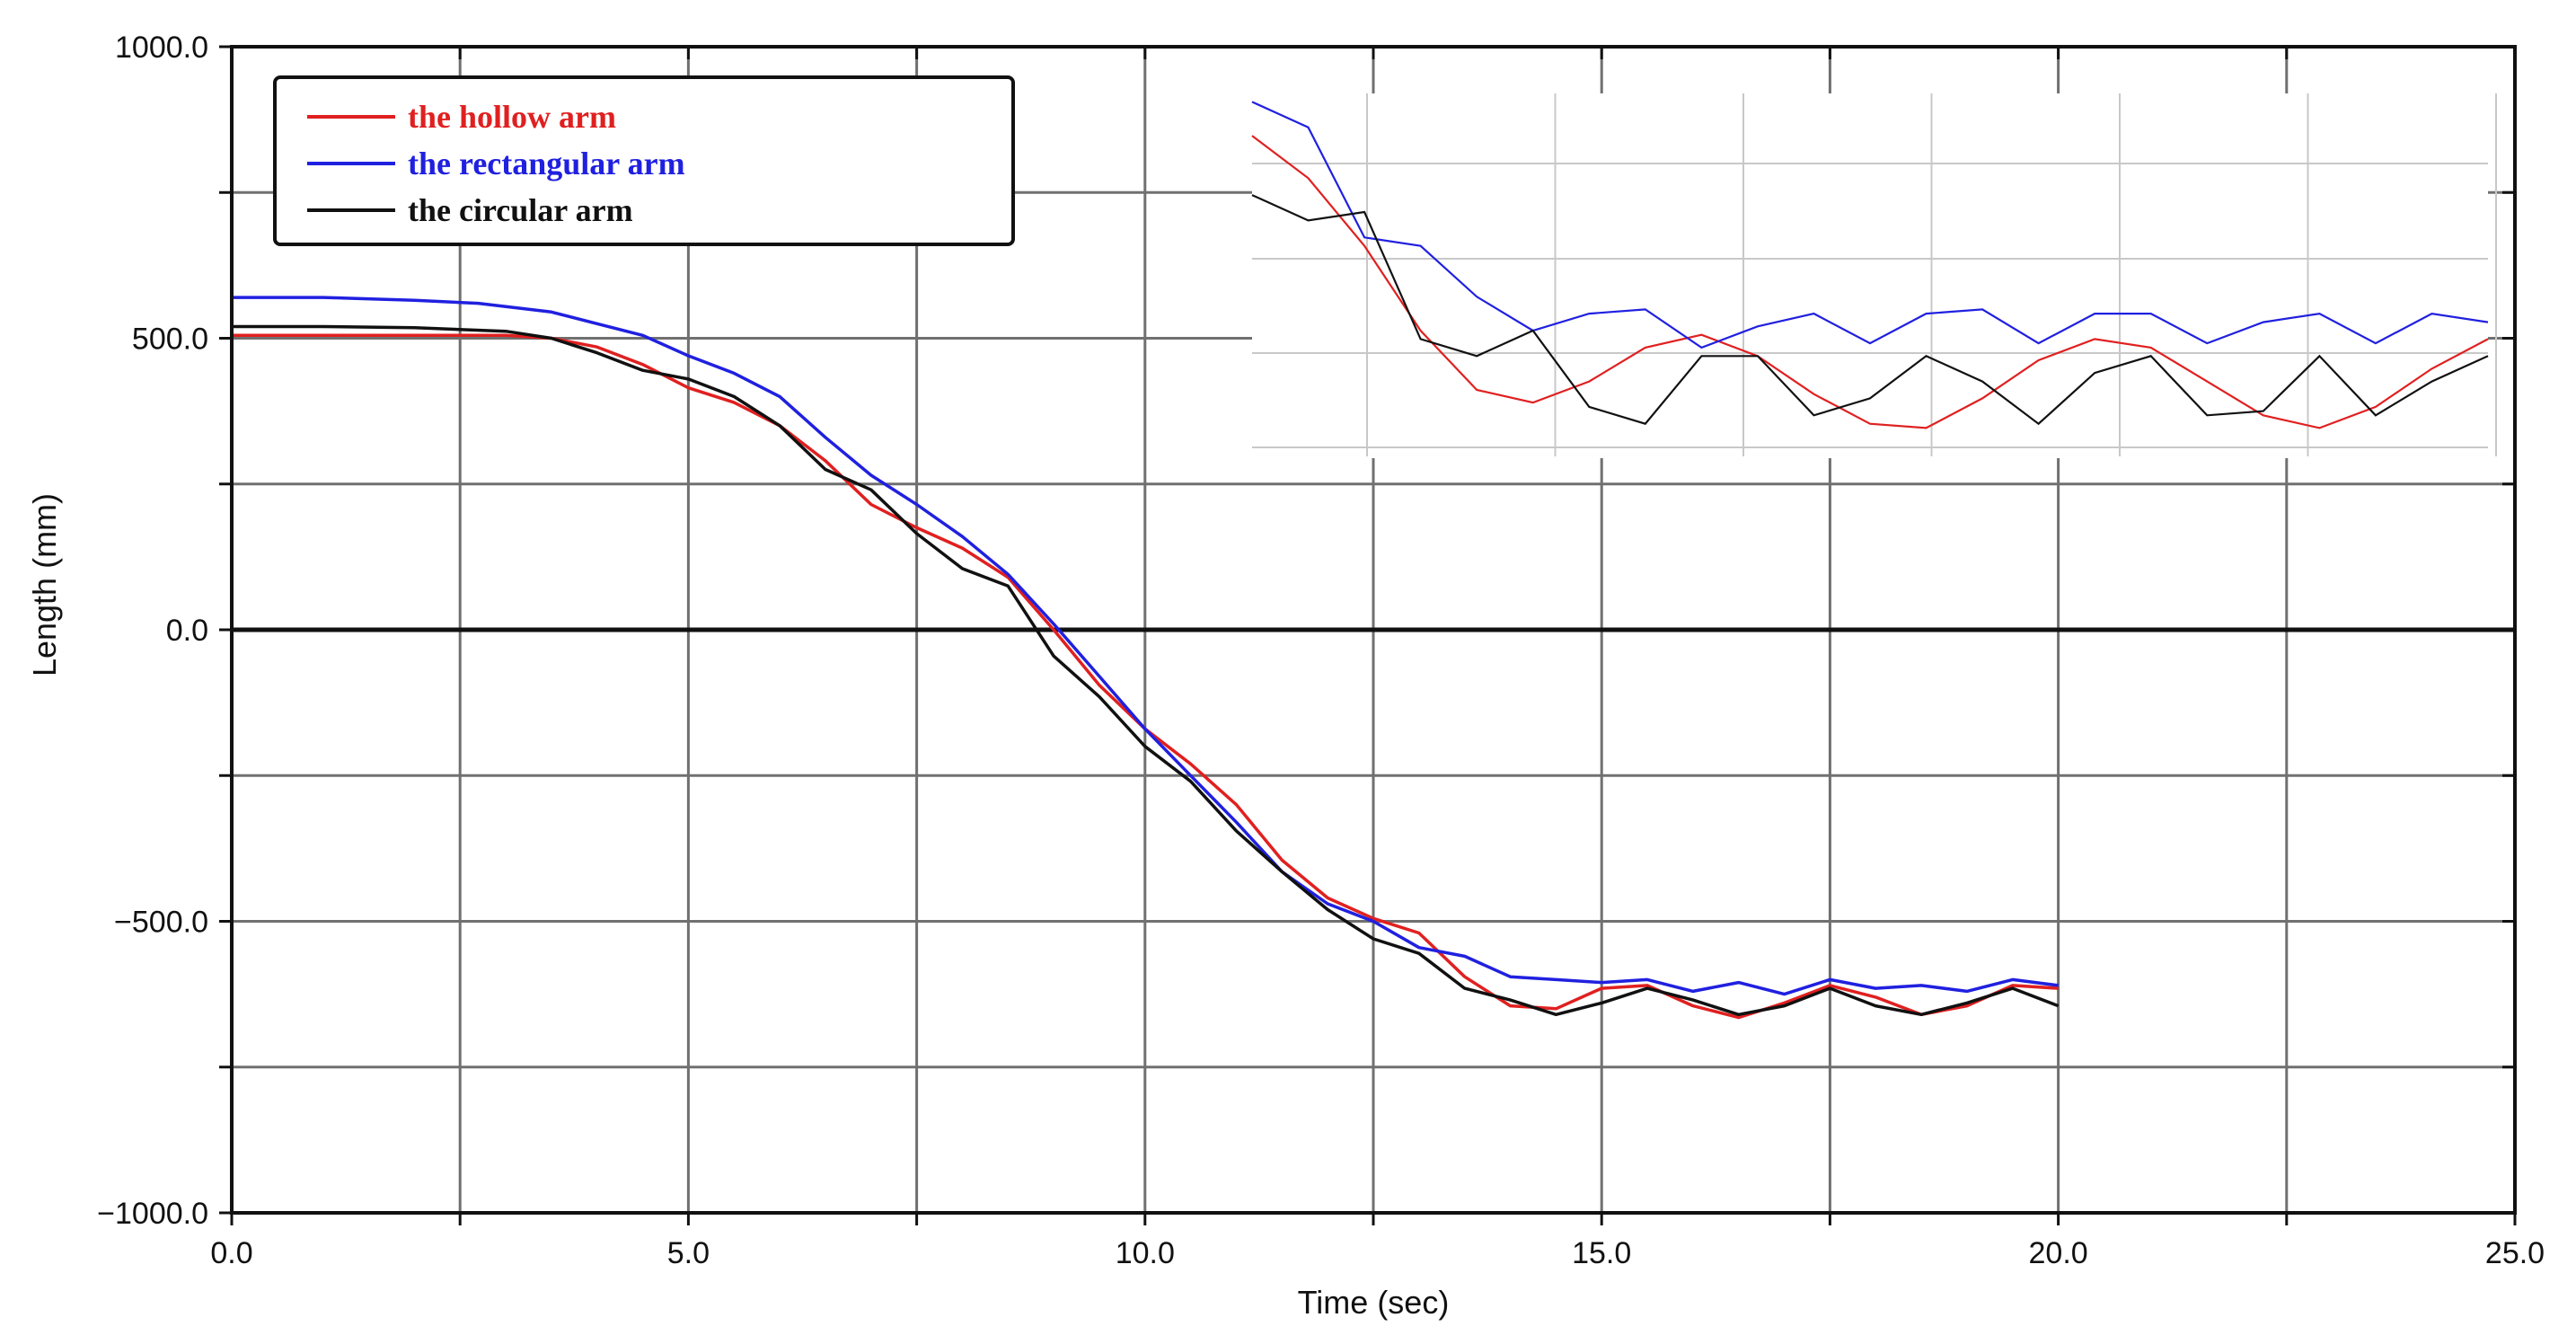 The height and width of the screenshot is (1344, 2576). Describe the element at coordinates (161, 48) in the screenshot. I see `y-tick-label: 1000.0` at that location.